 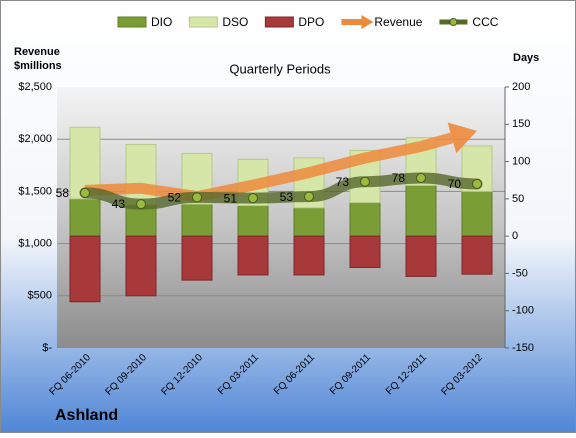 What do you see at coordinates (523, 311) in the screenshot?
I see `y2-tick-label: -100` at bounding box center [523, 311].